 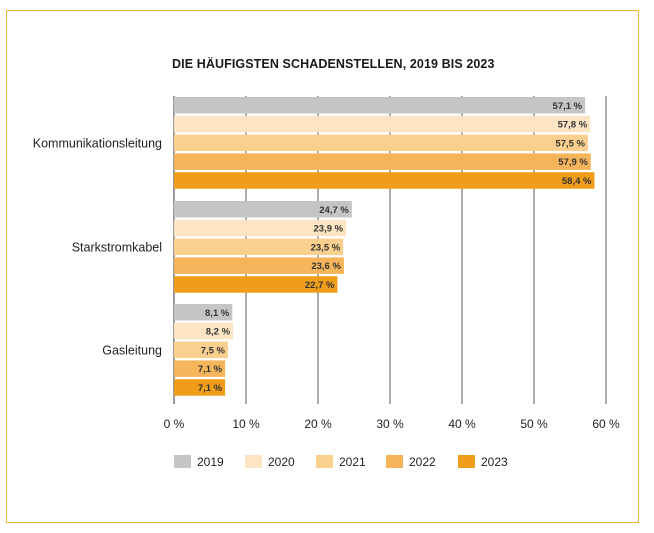 I want to click on x-tick-label: 40 %, so click(x=462, y=424).